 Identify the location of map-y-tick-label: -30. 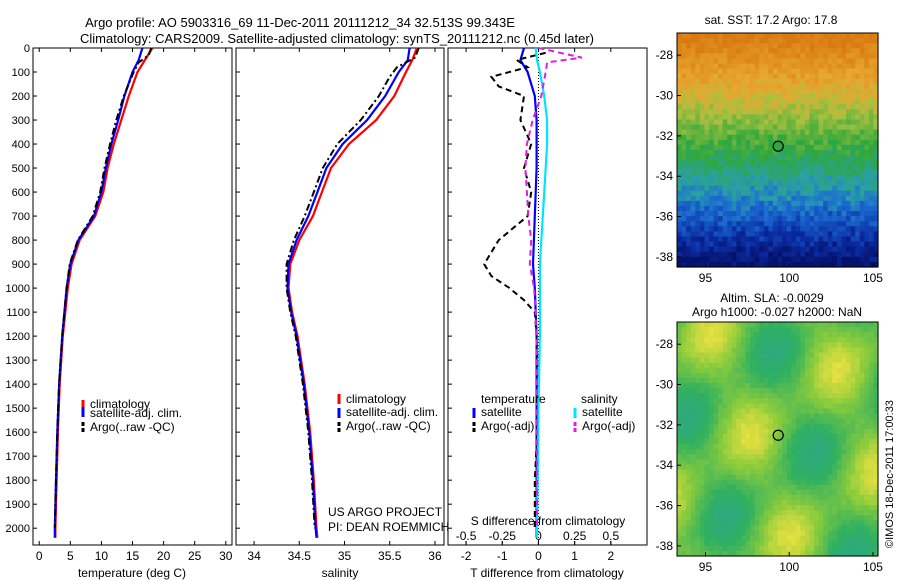
(665, 96).